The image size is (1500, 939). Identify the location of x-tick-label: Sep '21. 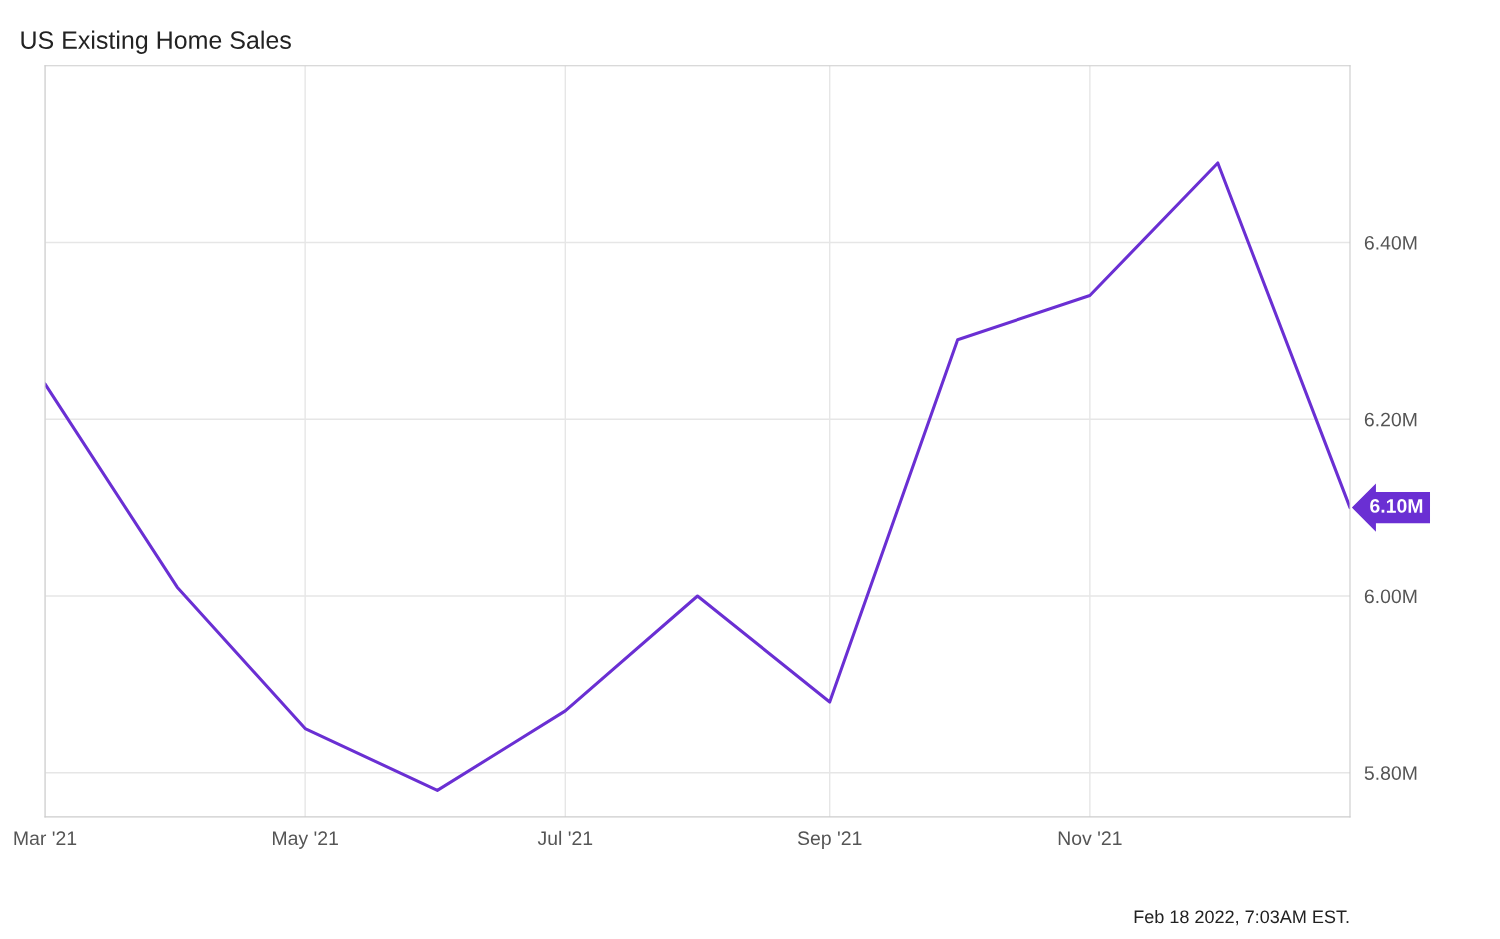
(829, 840).